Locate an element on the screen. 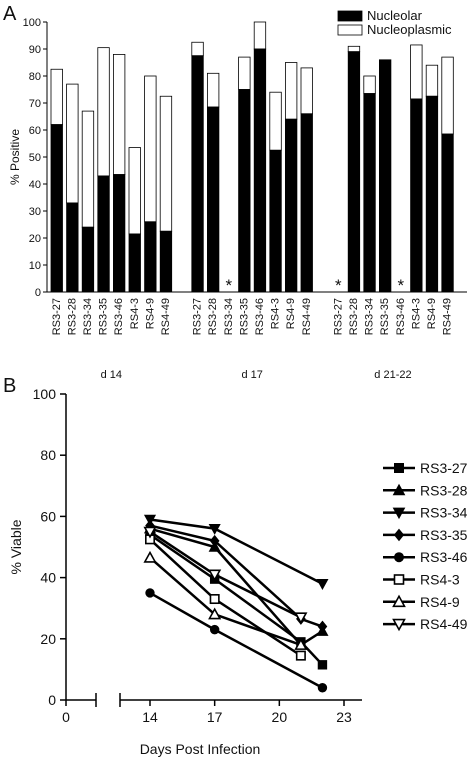 This screenshot has height=765, width=475. legend-label-rs4-9: RS4-9 is located at coordinates (440, 602).